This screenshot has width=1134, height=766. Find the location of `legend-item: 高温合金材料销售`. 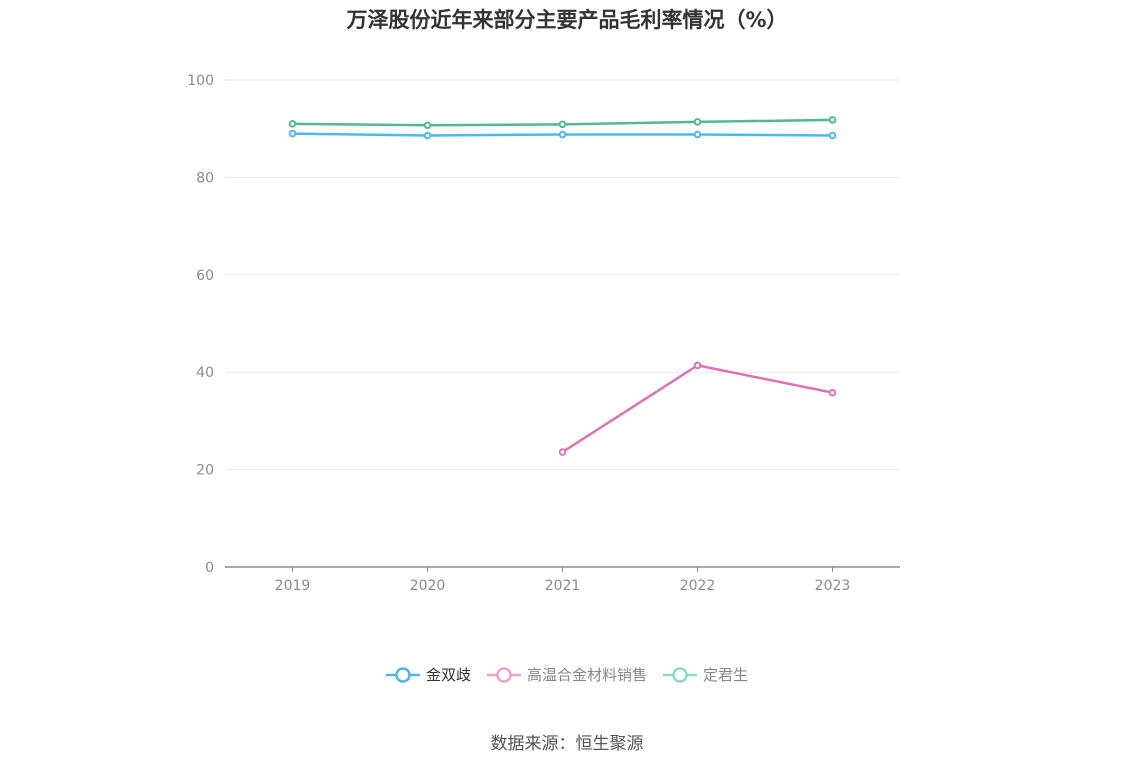

legend-item: 高温合金材料销售 is located at coordinates (566, 674).